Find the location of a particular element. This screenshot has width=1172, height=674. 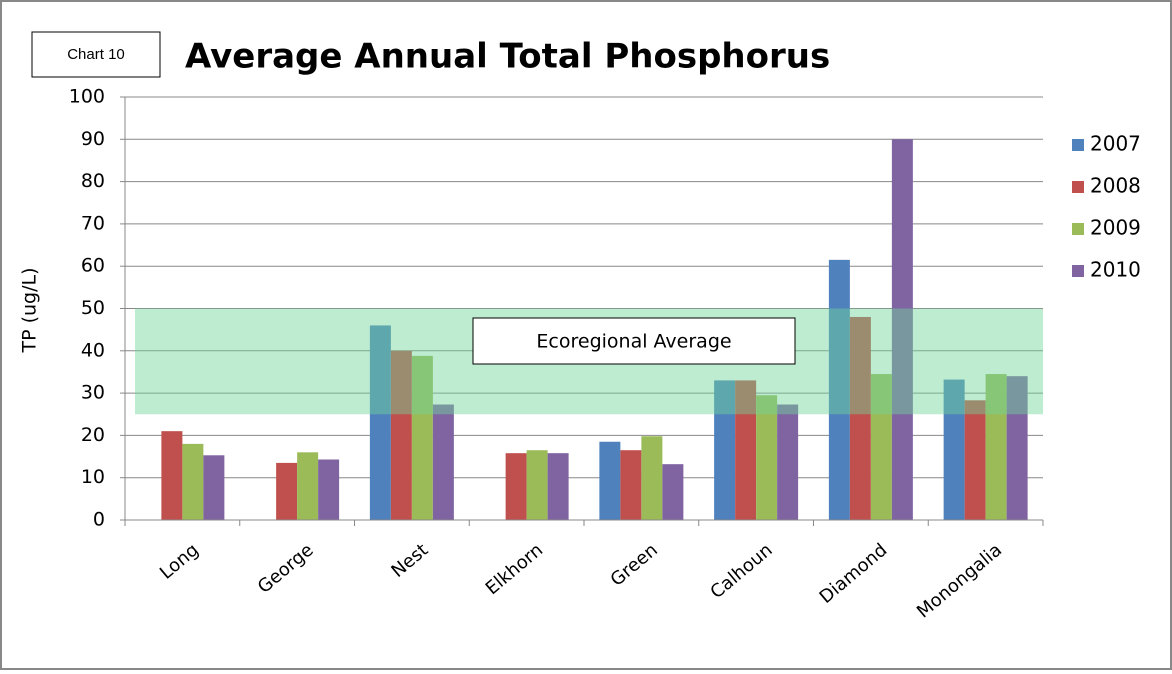

chart-label-box is located at coordinates (96, 54).